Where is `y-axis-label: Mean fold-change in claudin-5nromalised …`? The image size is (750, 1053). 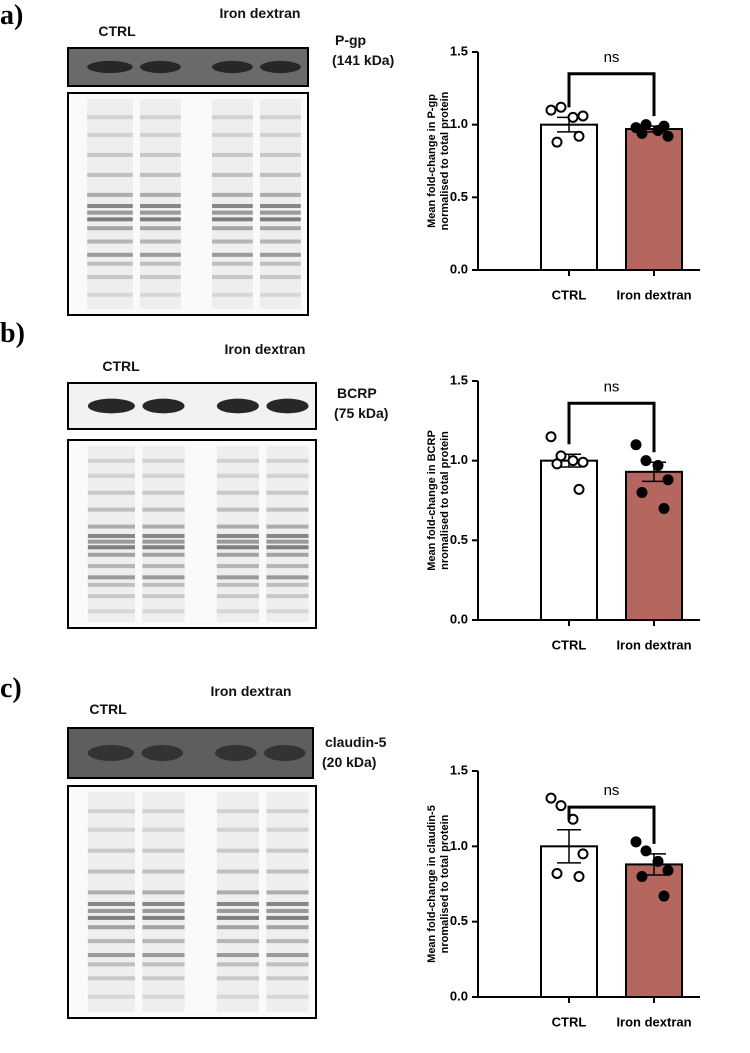 y-axis-label: Mean fold-change in claudin-5nromalised … is located at coordinates (438, 884).